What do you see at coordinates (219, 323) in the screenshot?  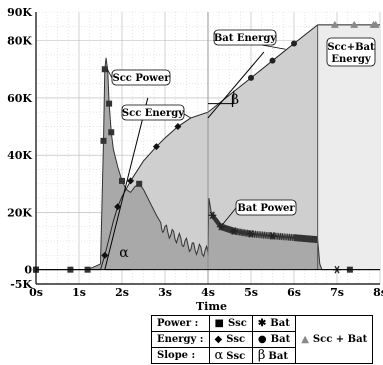 I see `square-marker-icon: ■` at bounding box center [219, 323].